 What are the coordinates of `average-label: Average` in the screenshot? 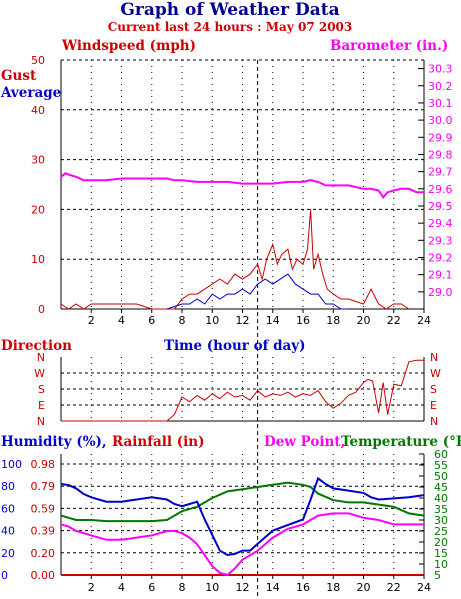 It's located at (30, 93).